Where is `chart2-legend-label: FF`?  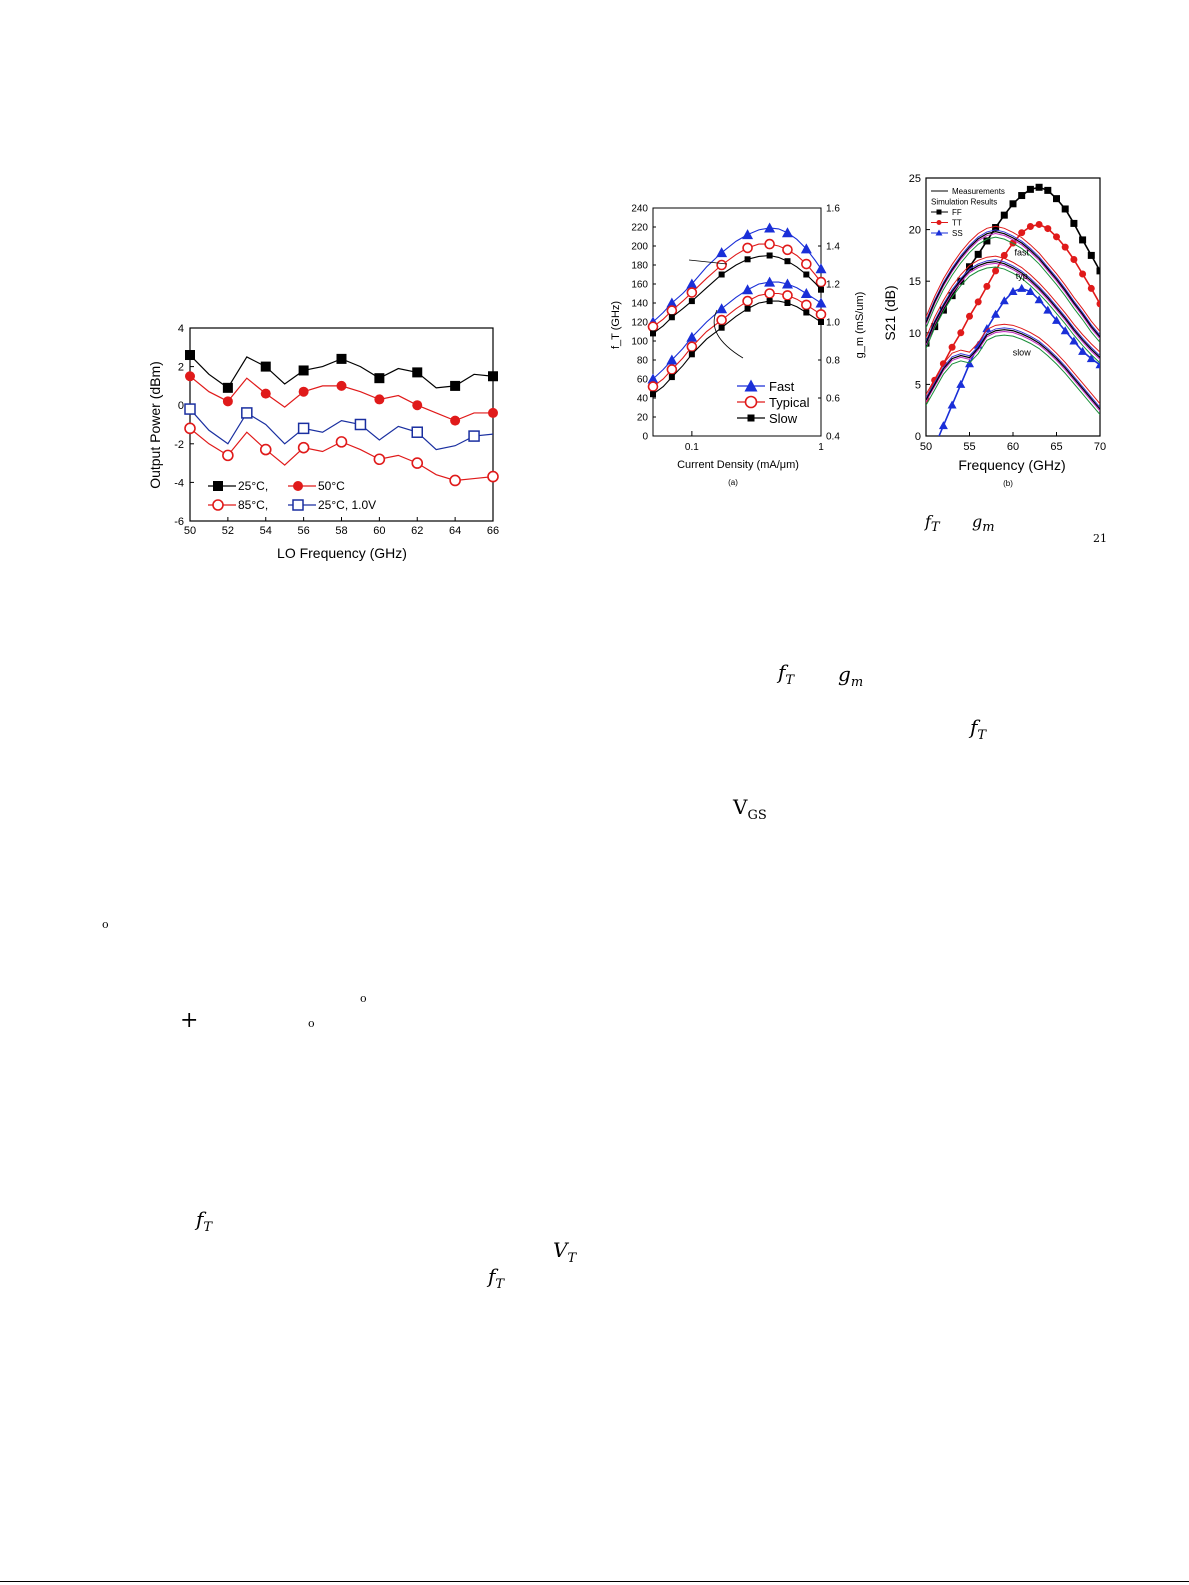 chart2-legend-label: FF is located at coordinates (957, 212).